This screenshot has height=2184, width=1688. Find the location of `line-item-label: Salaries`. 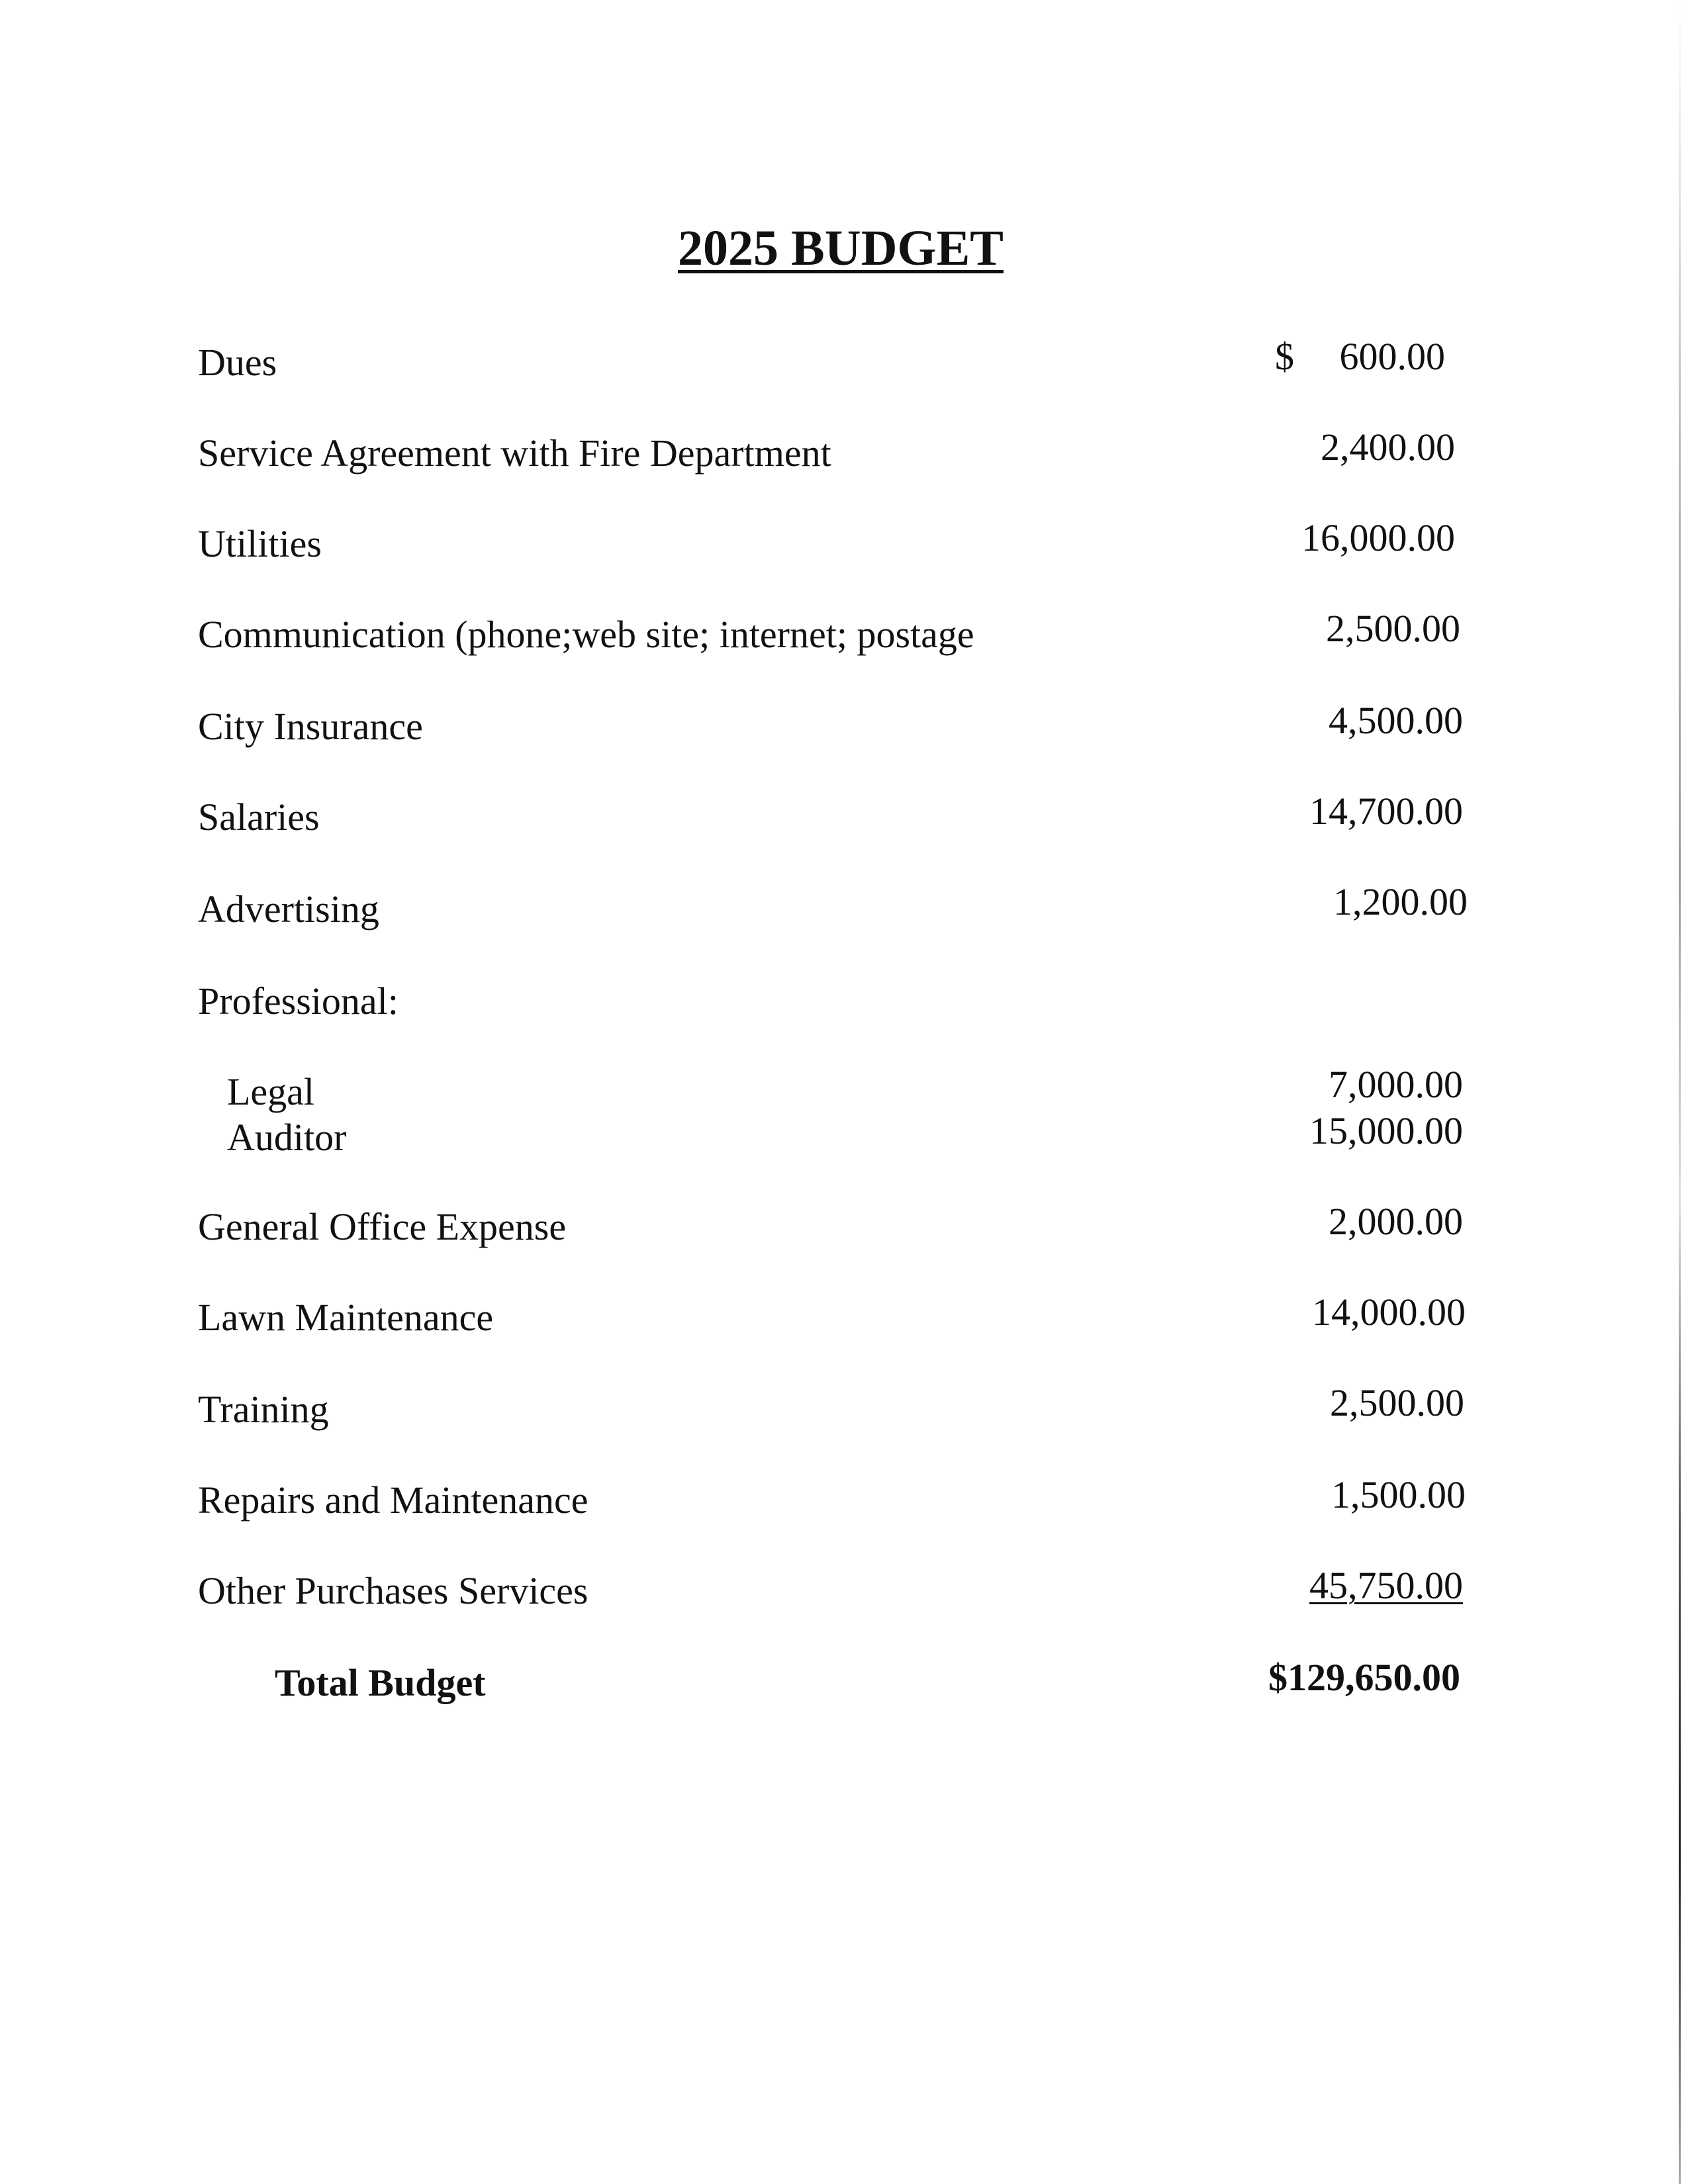

line-item-label: Salaries is located at coordinates (259, 818).